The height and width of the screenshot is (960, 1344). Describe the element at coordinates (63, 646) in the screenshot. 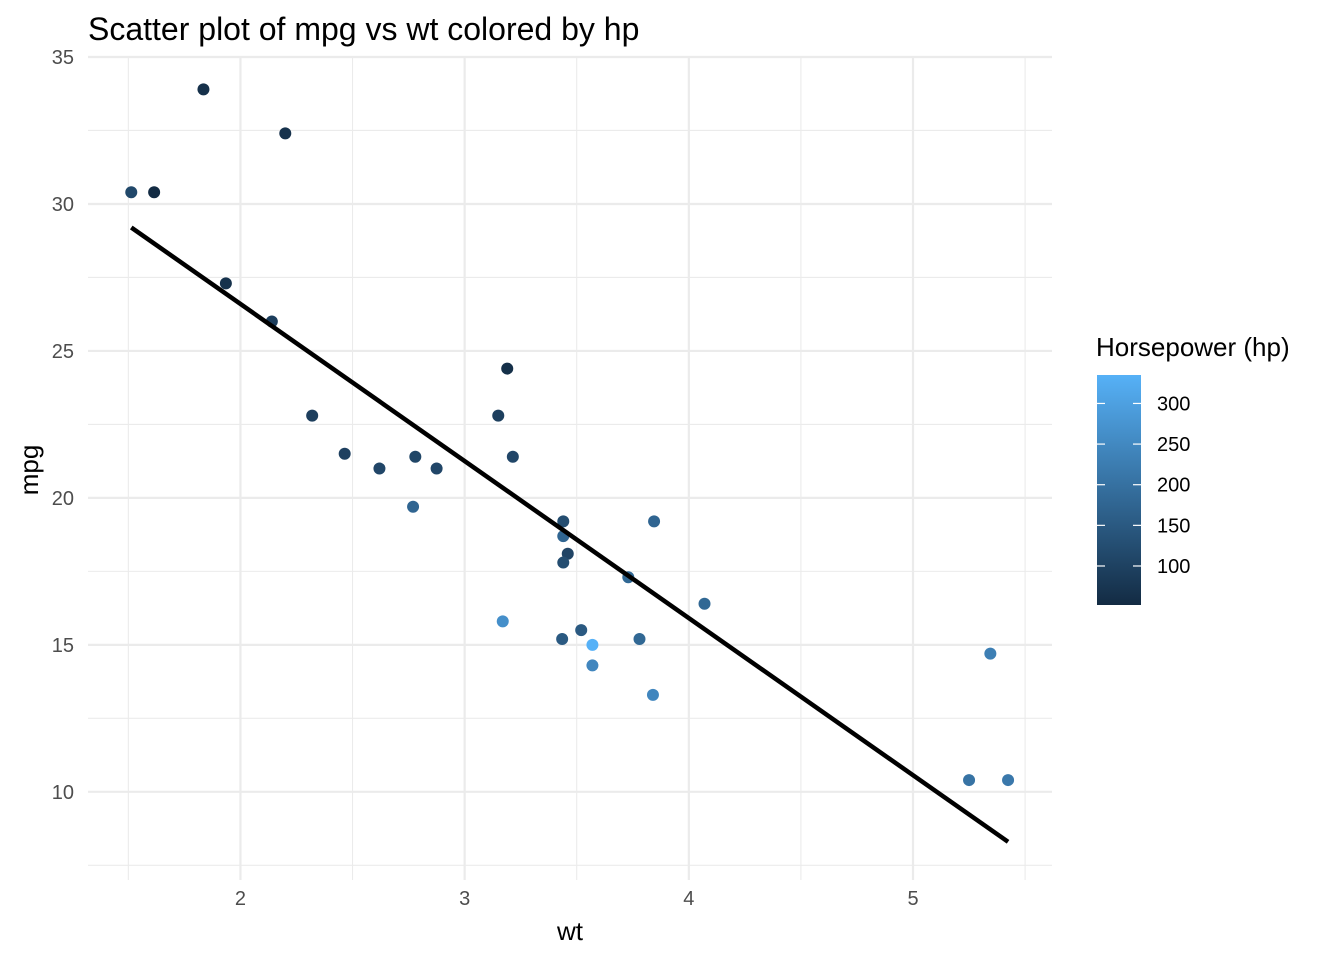

I see `y-tick-label: 15` at that location.